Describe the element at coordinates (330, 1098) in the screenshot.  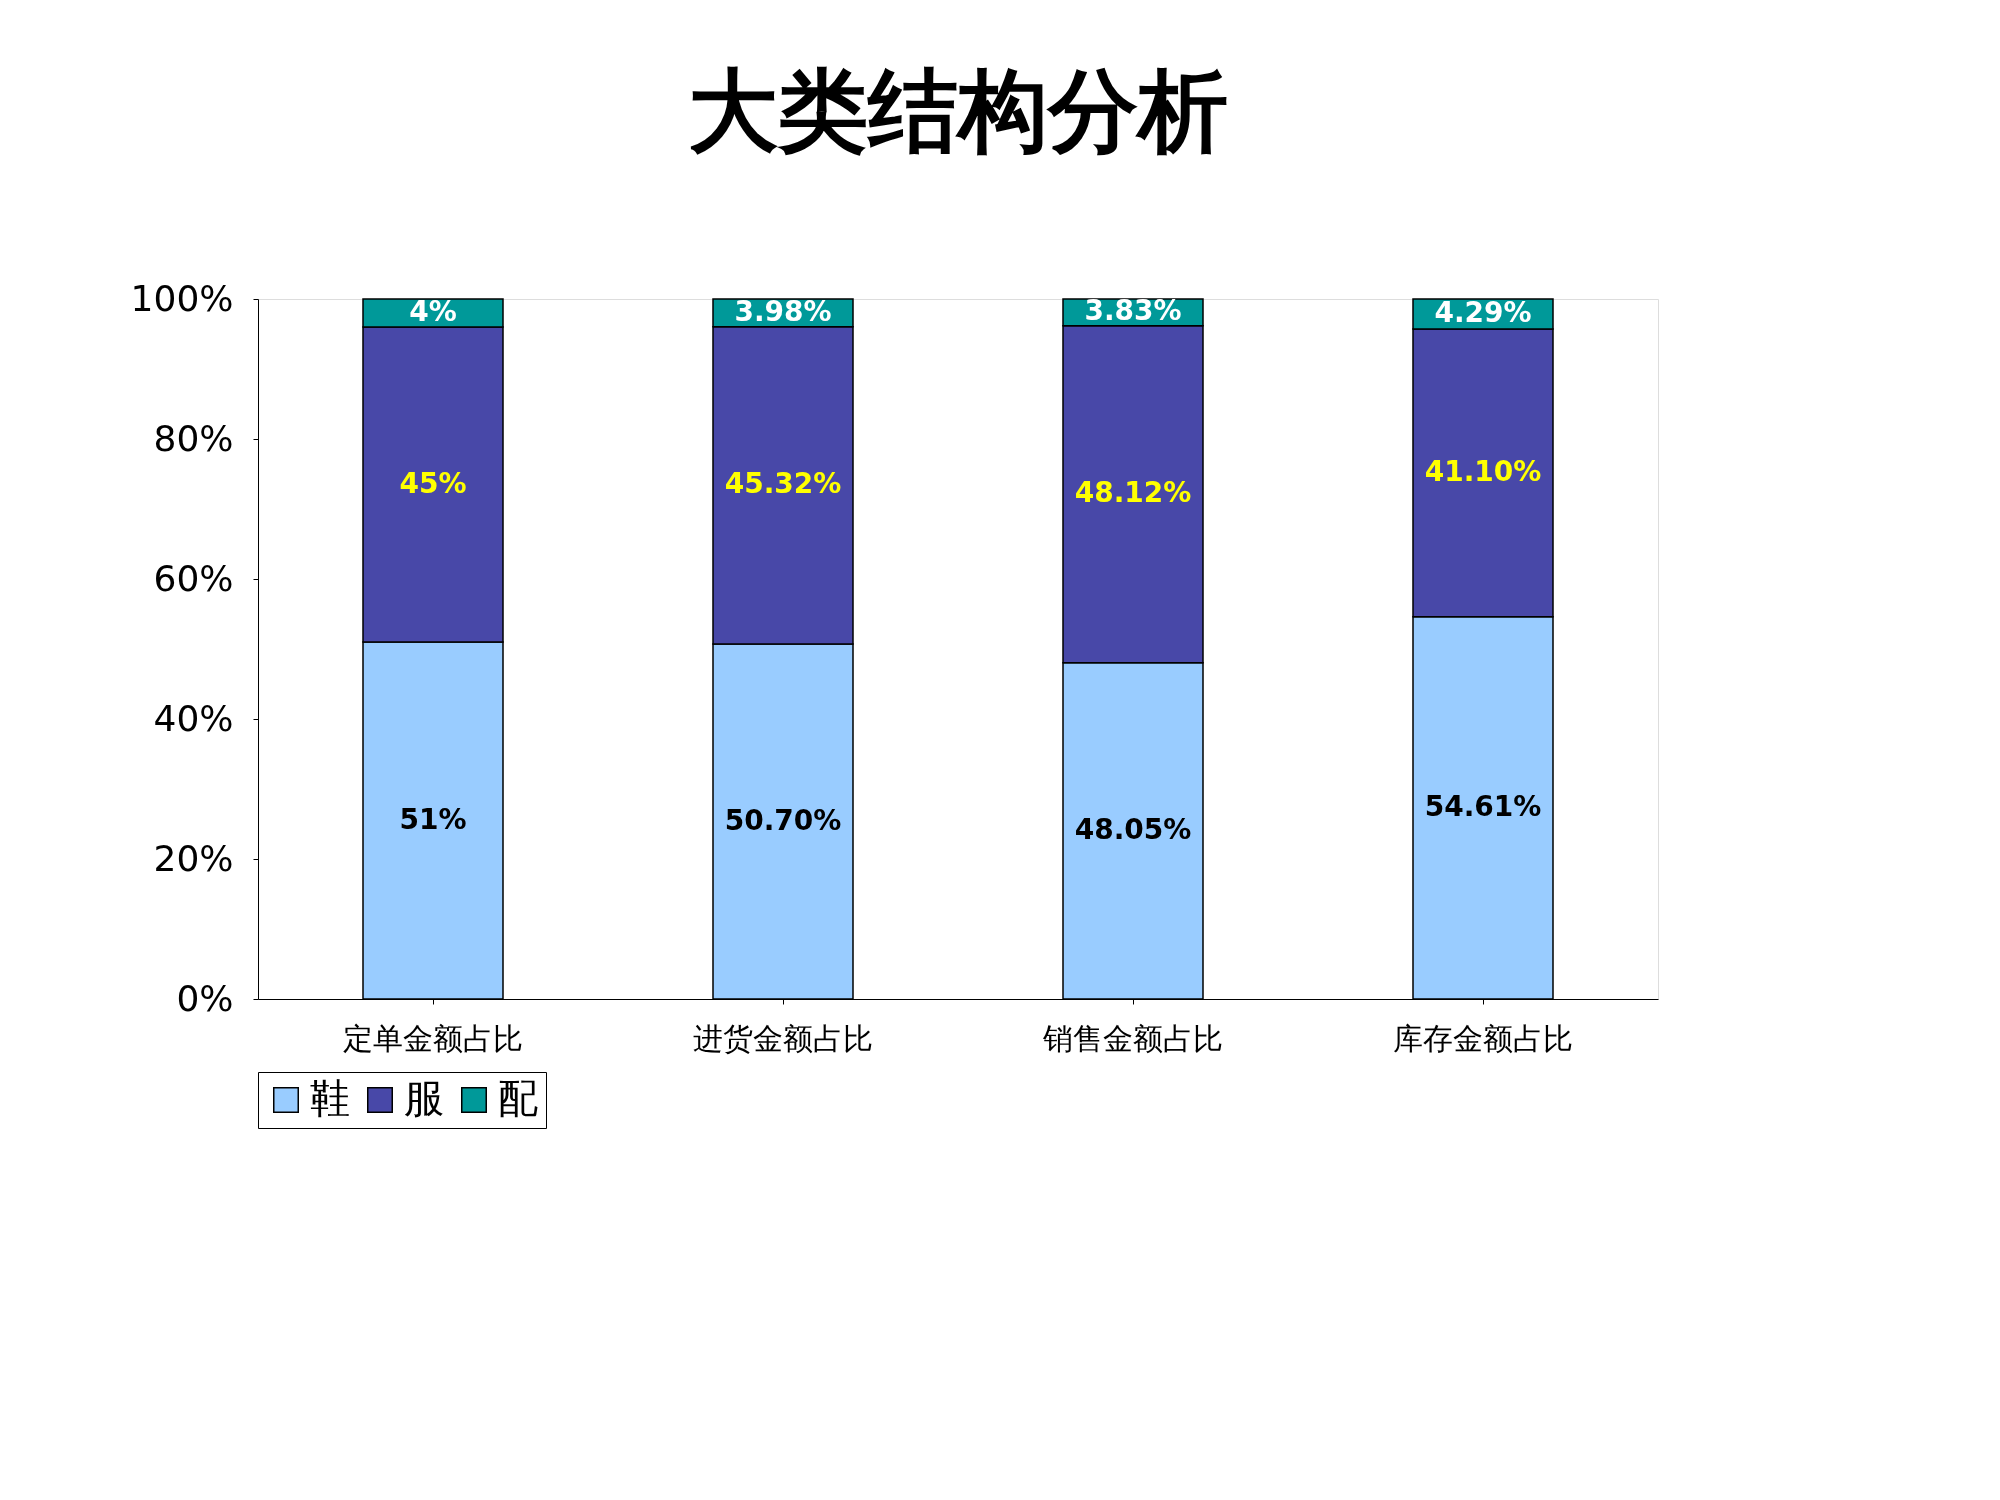
I see `legend-label: 鞋` at that location.